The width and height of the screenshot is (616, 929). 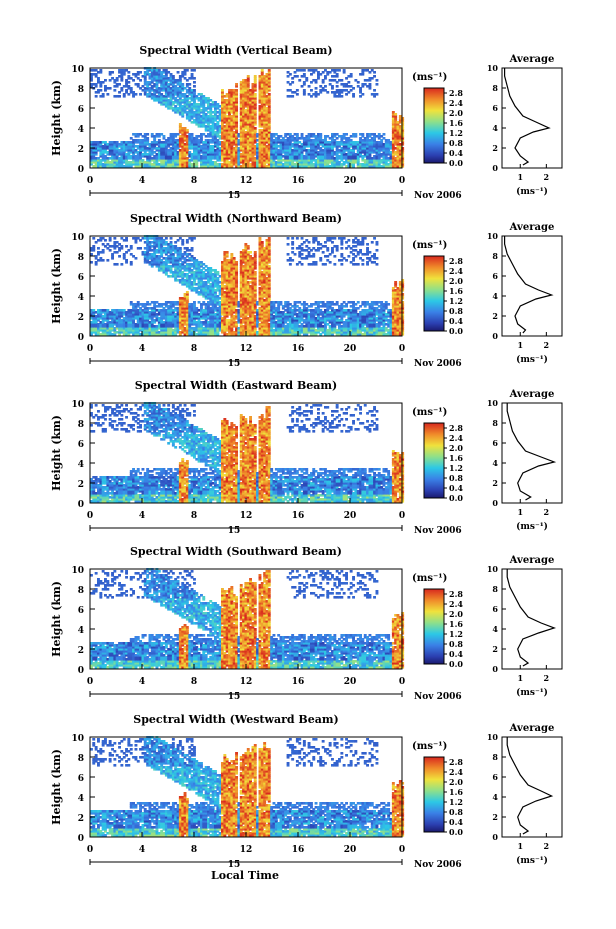 What do you see at coordinates (456, 123) in the screenshot?
I see `colorbar-tick-label: 1.6` at bounding box center [456, 123].